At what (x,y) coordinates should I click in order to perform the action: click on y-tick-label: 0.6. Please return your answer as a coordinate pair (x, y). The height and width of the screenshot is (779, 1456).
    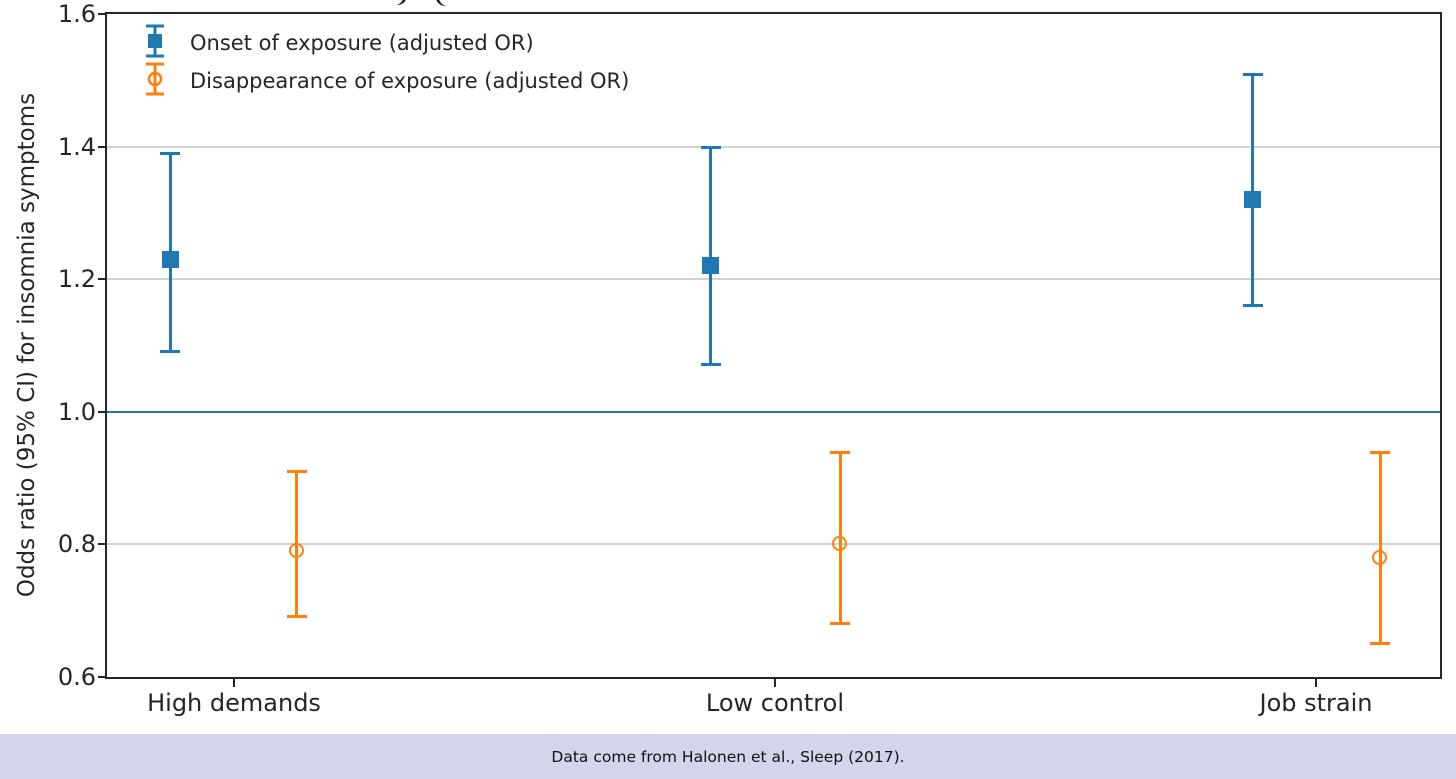
    Looking at the image, I should click on (76, 677).